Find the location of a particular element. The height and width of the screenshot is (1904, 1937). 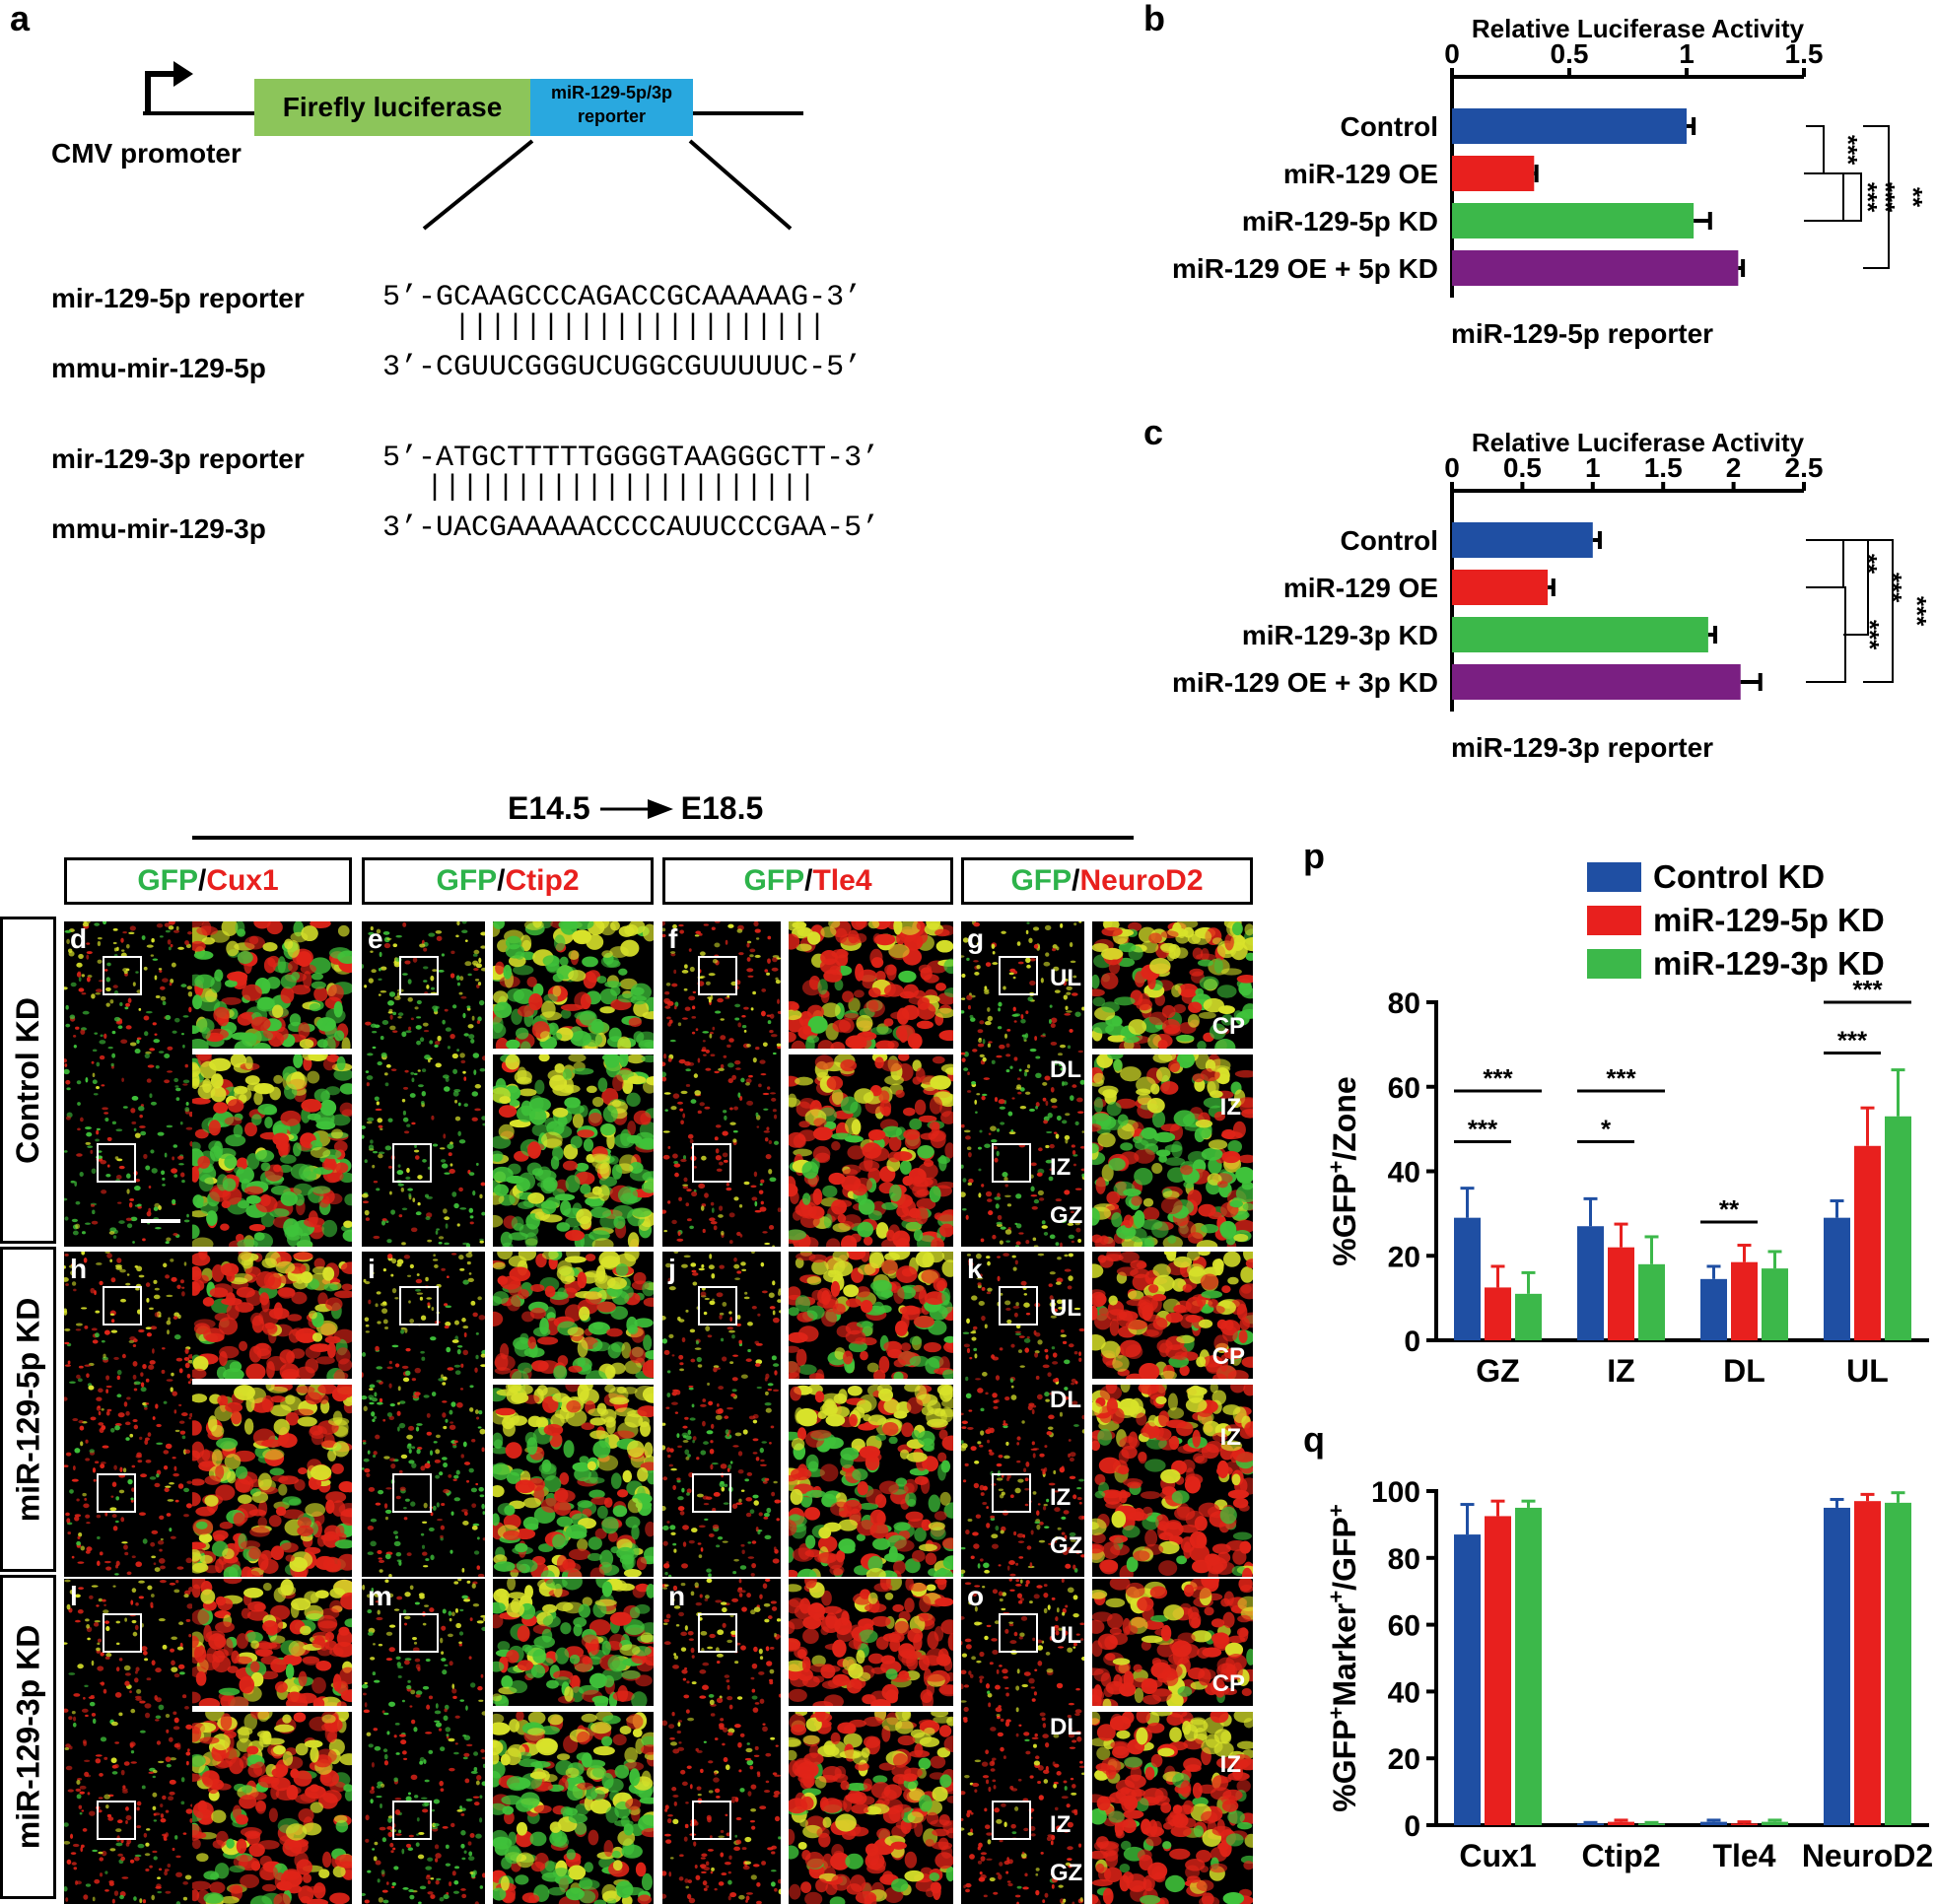

header-marker: Ctip2 is located at coordinates (543, 881).